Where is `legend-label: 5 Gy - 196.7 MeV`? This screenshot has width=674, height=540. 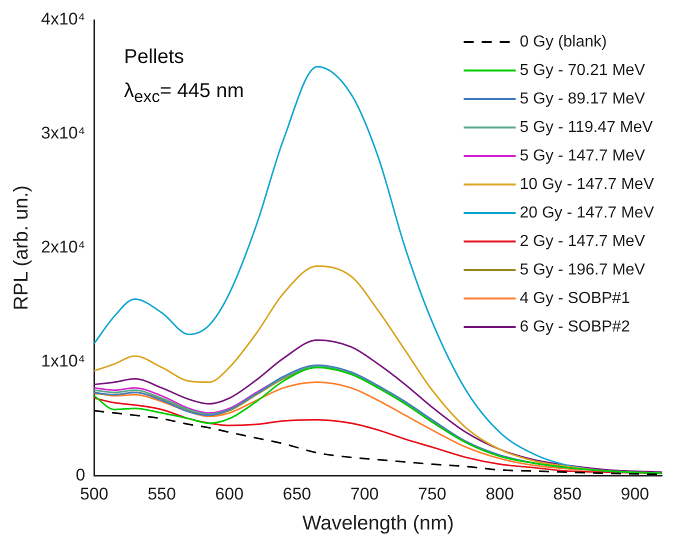 legend-label: 5 Gy - 196.7 MeV is located at coordinates (583, 269).